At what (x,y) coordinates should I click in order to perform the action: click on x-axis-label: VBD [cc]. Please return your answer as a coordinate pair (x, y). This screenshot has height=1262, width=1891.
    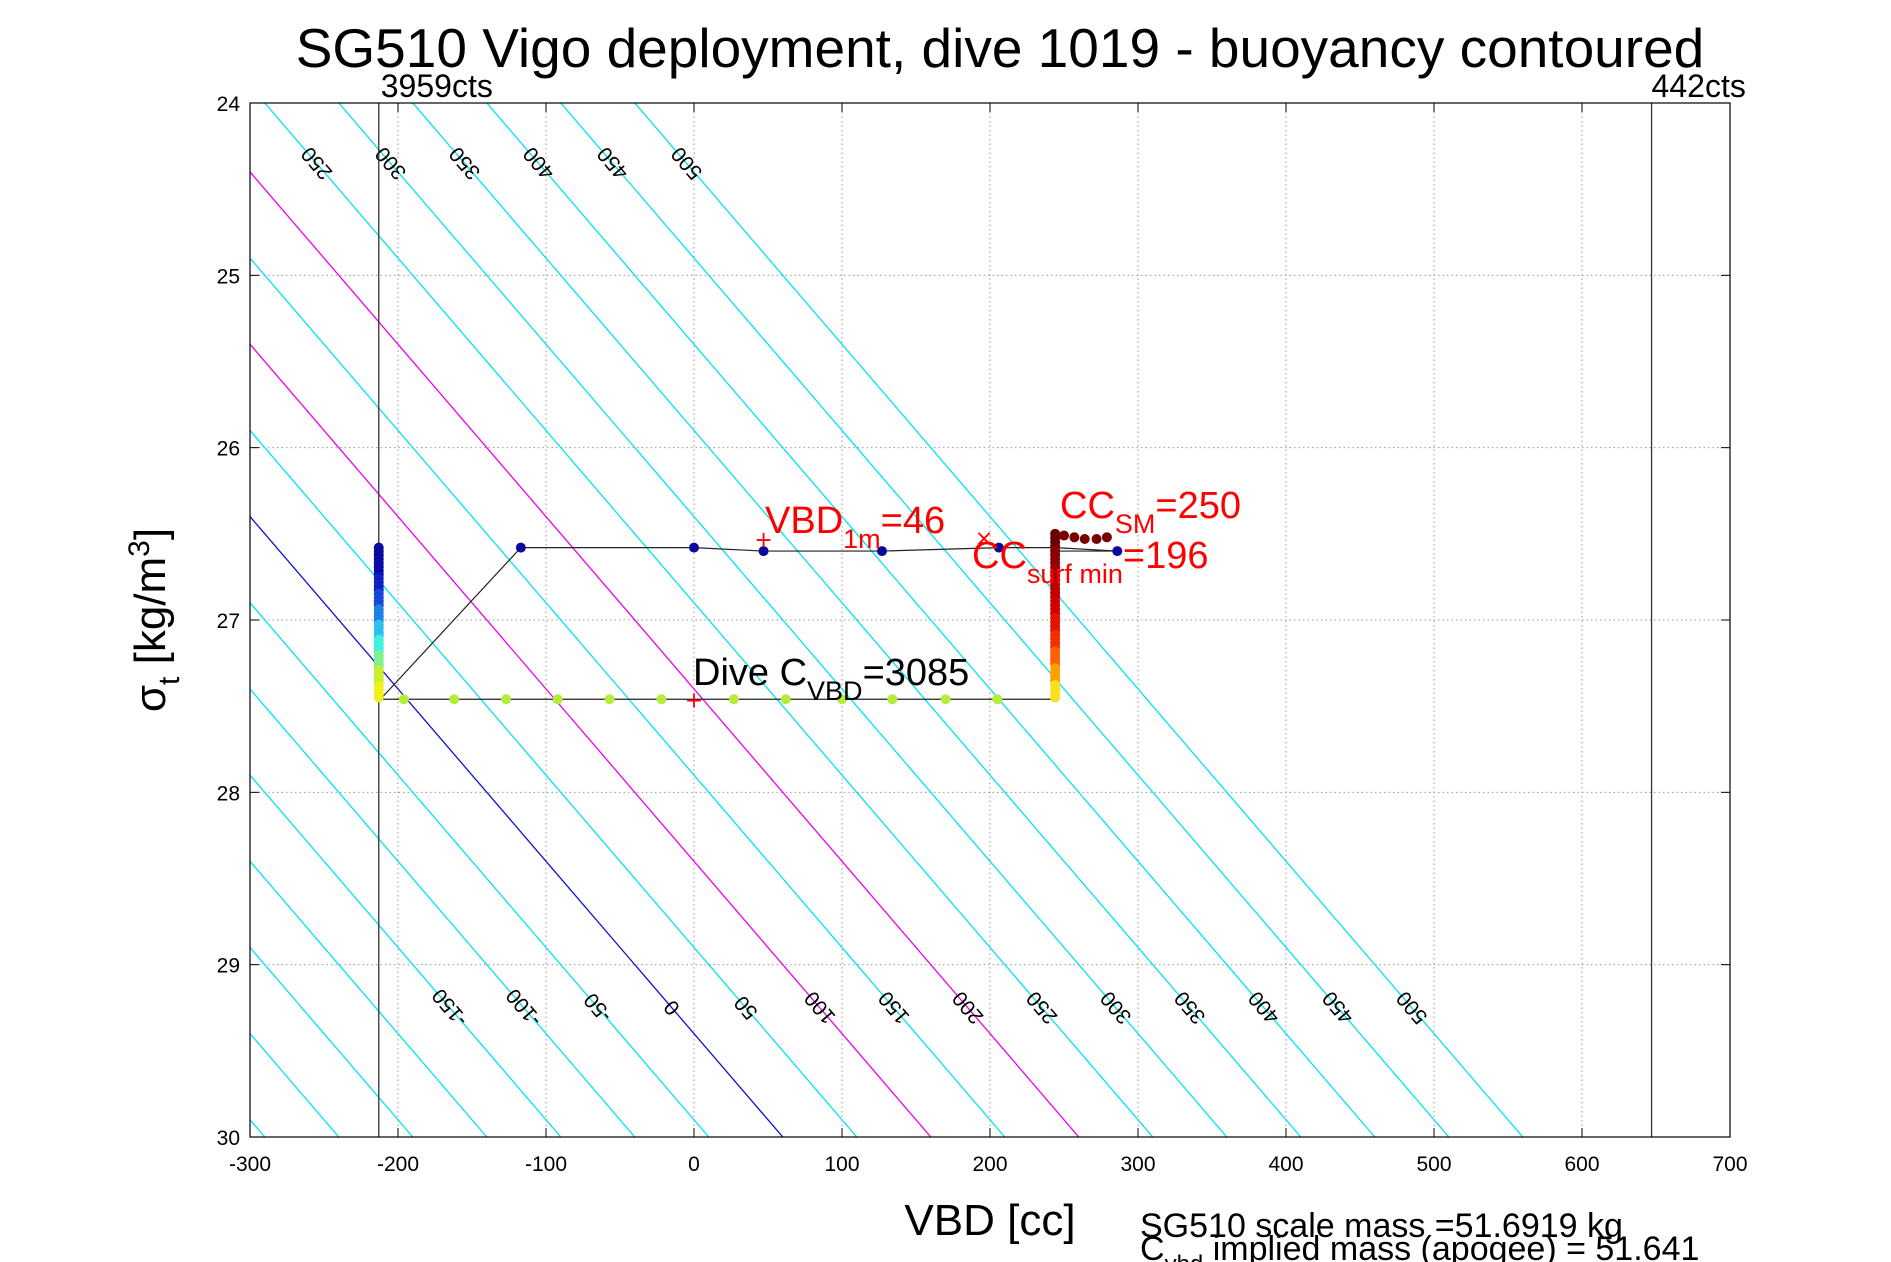
    Looking at the image, I should click on (989, 1220).